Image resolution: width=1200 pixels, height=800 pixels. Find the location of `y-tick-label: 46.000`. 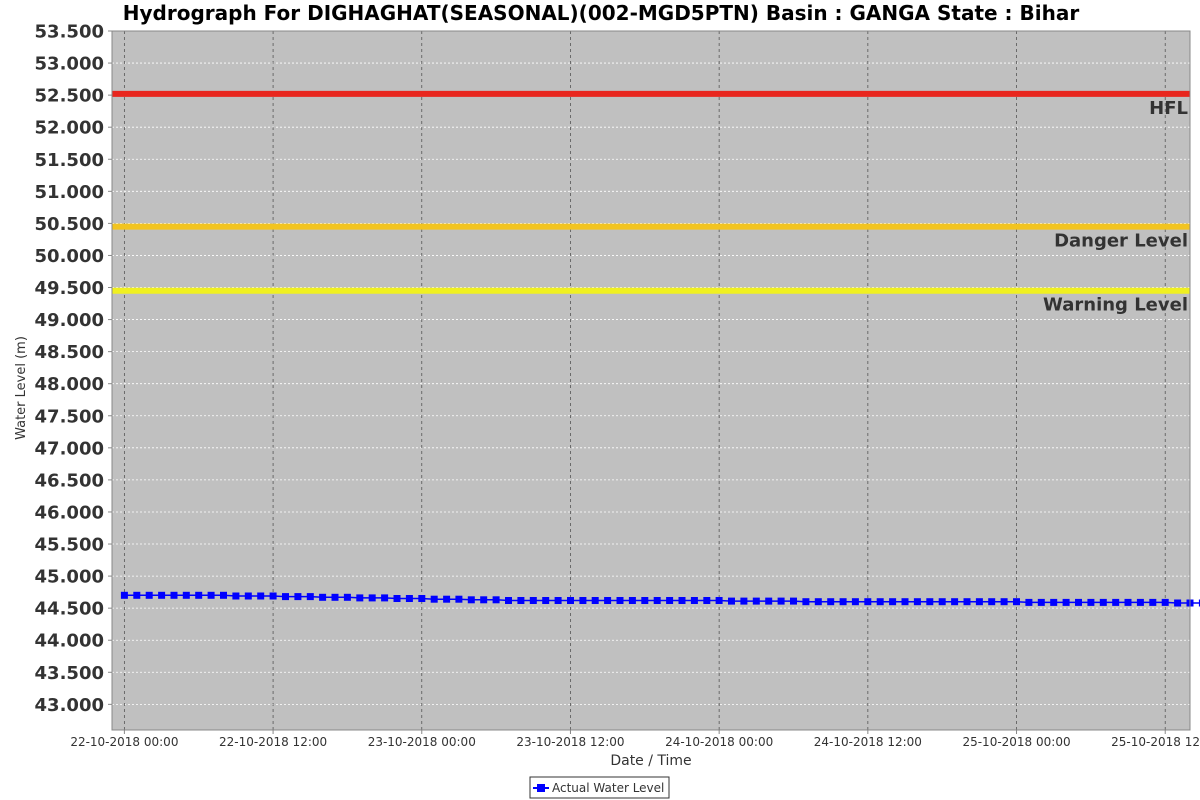

y-tick-label: 46.000 is located at coordinates (69, 512).